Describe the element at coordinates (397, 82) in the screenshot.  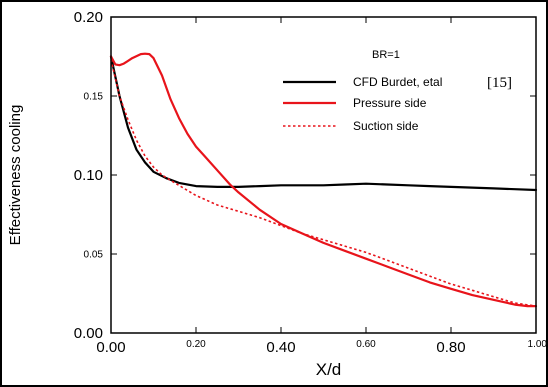
I see `legend-label-0: CFD Burdet, etal` at that location.